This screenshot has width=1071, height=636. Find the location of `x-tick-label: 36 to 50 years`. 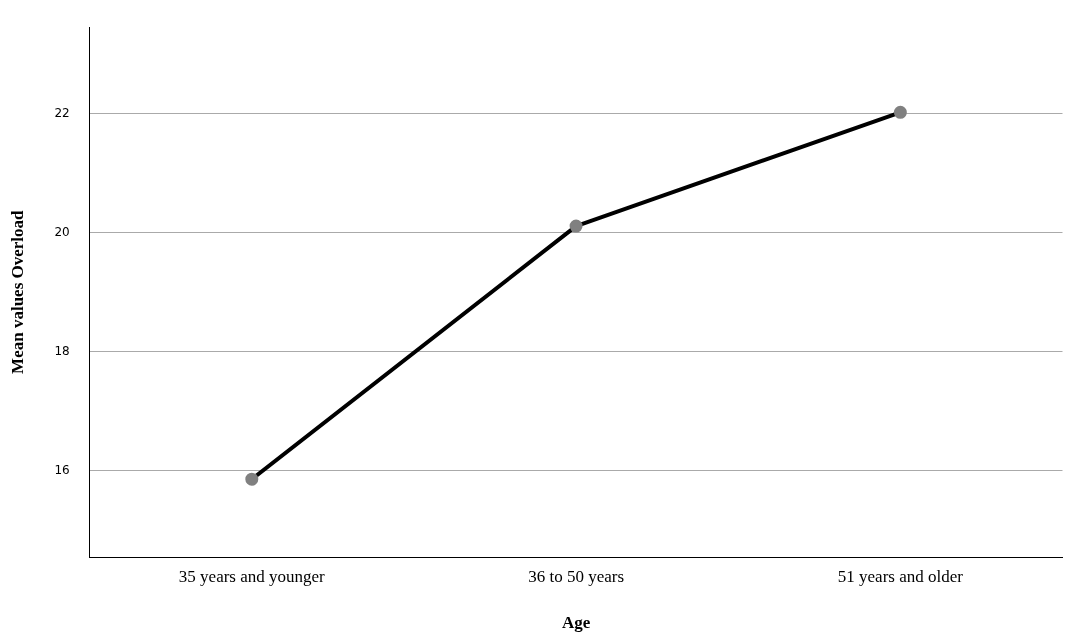

x-tick-label: 36 to 50 years is located at coordinates (576, 576).